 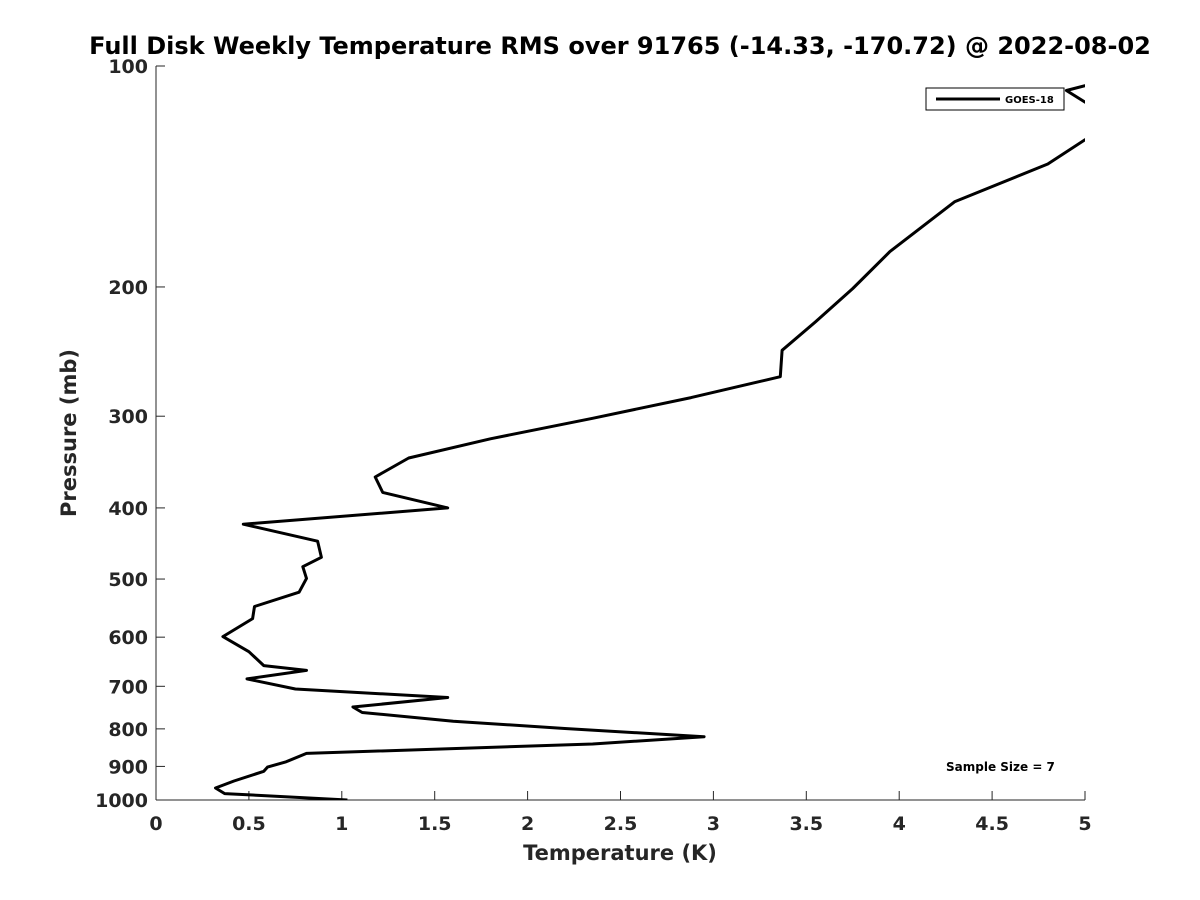 What do you see at coordinates (121, 801) in the screenshot?
I see `y-tick-label: 1000` at bounding box center [121, 801].